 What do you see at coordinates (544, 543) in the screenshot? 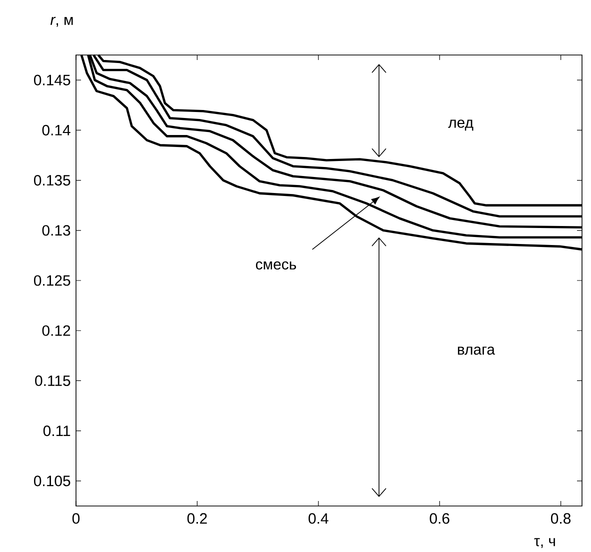
I see `x-axis-title: τ, ч` at bounding box center [544, 543].